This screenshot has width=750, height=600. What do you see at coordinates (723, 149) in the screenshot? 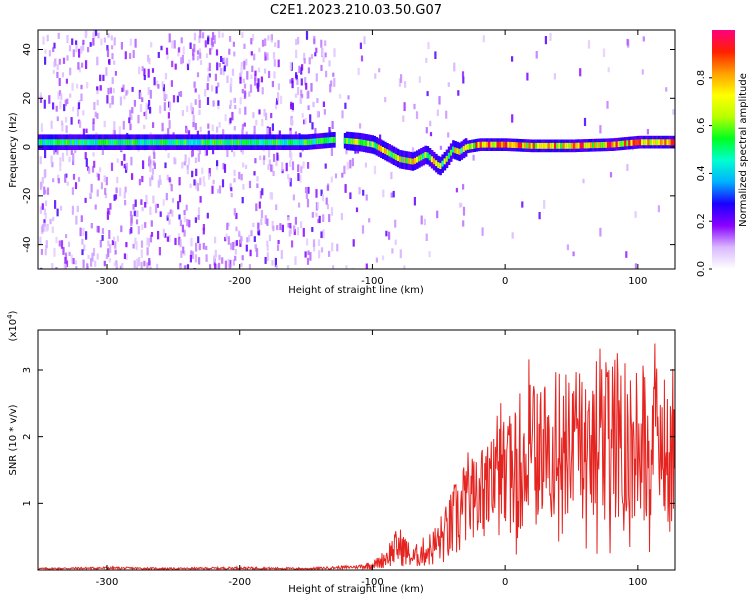
I see `colorbar-gradient` at bounding box center [723, 149].